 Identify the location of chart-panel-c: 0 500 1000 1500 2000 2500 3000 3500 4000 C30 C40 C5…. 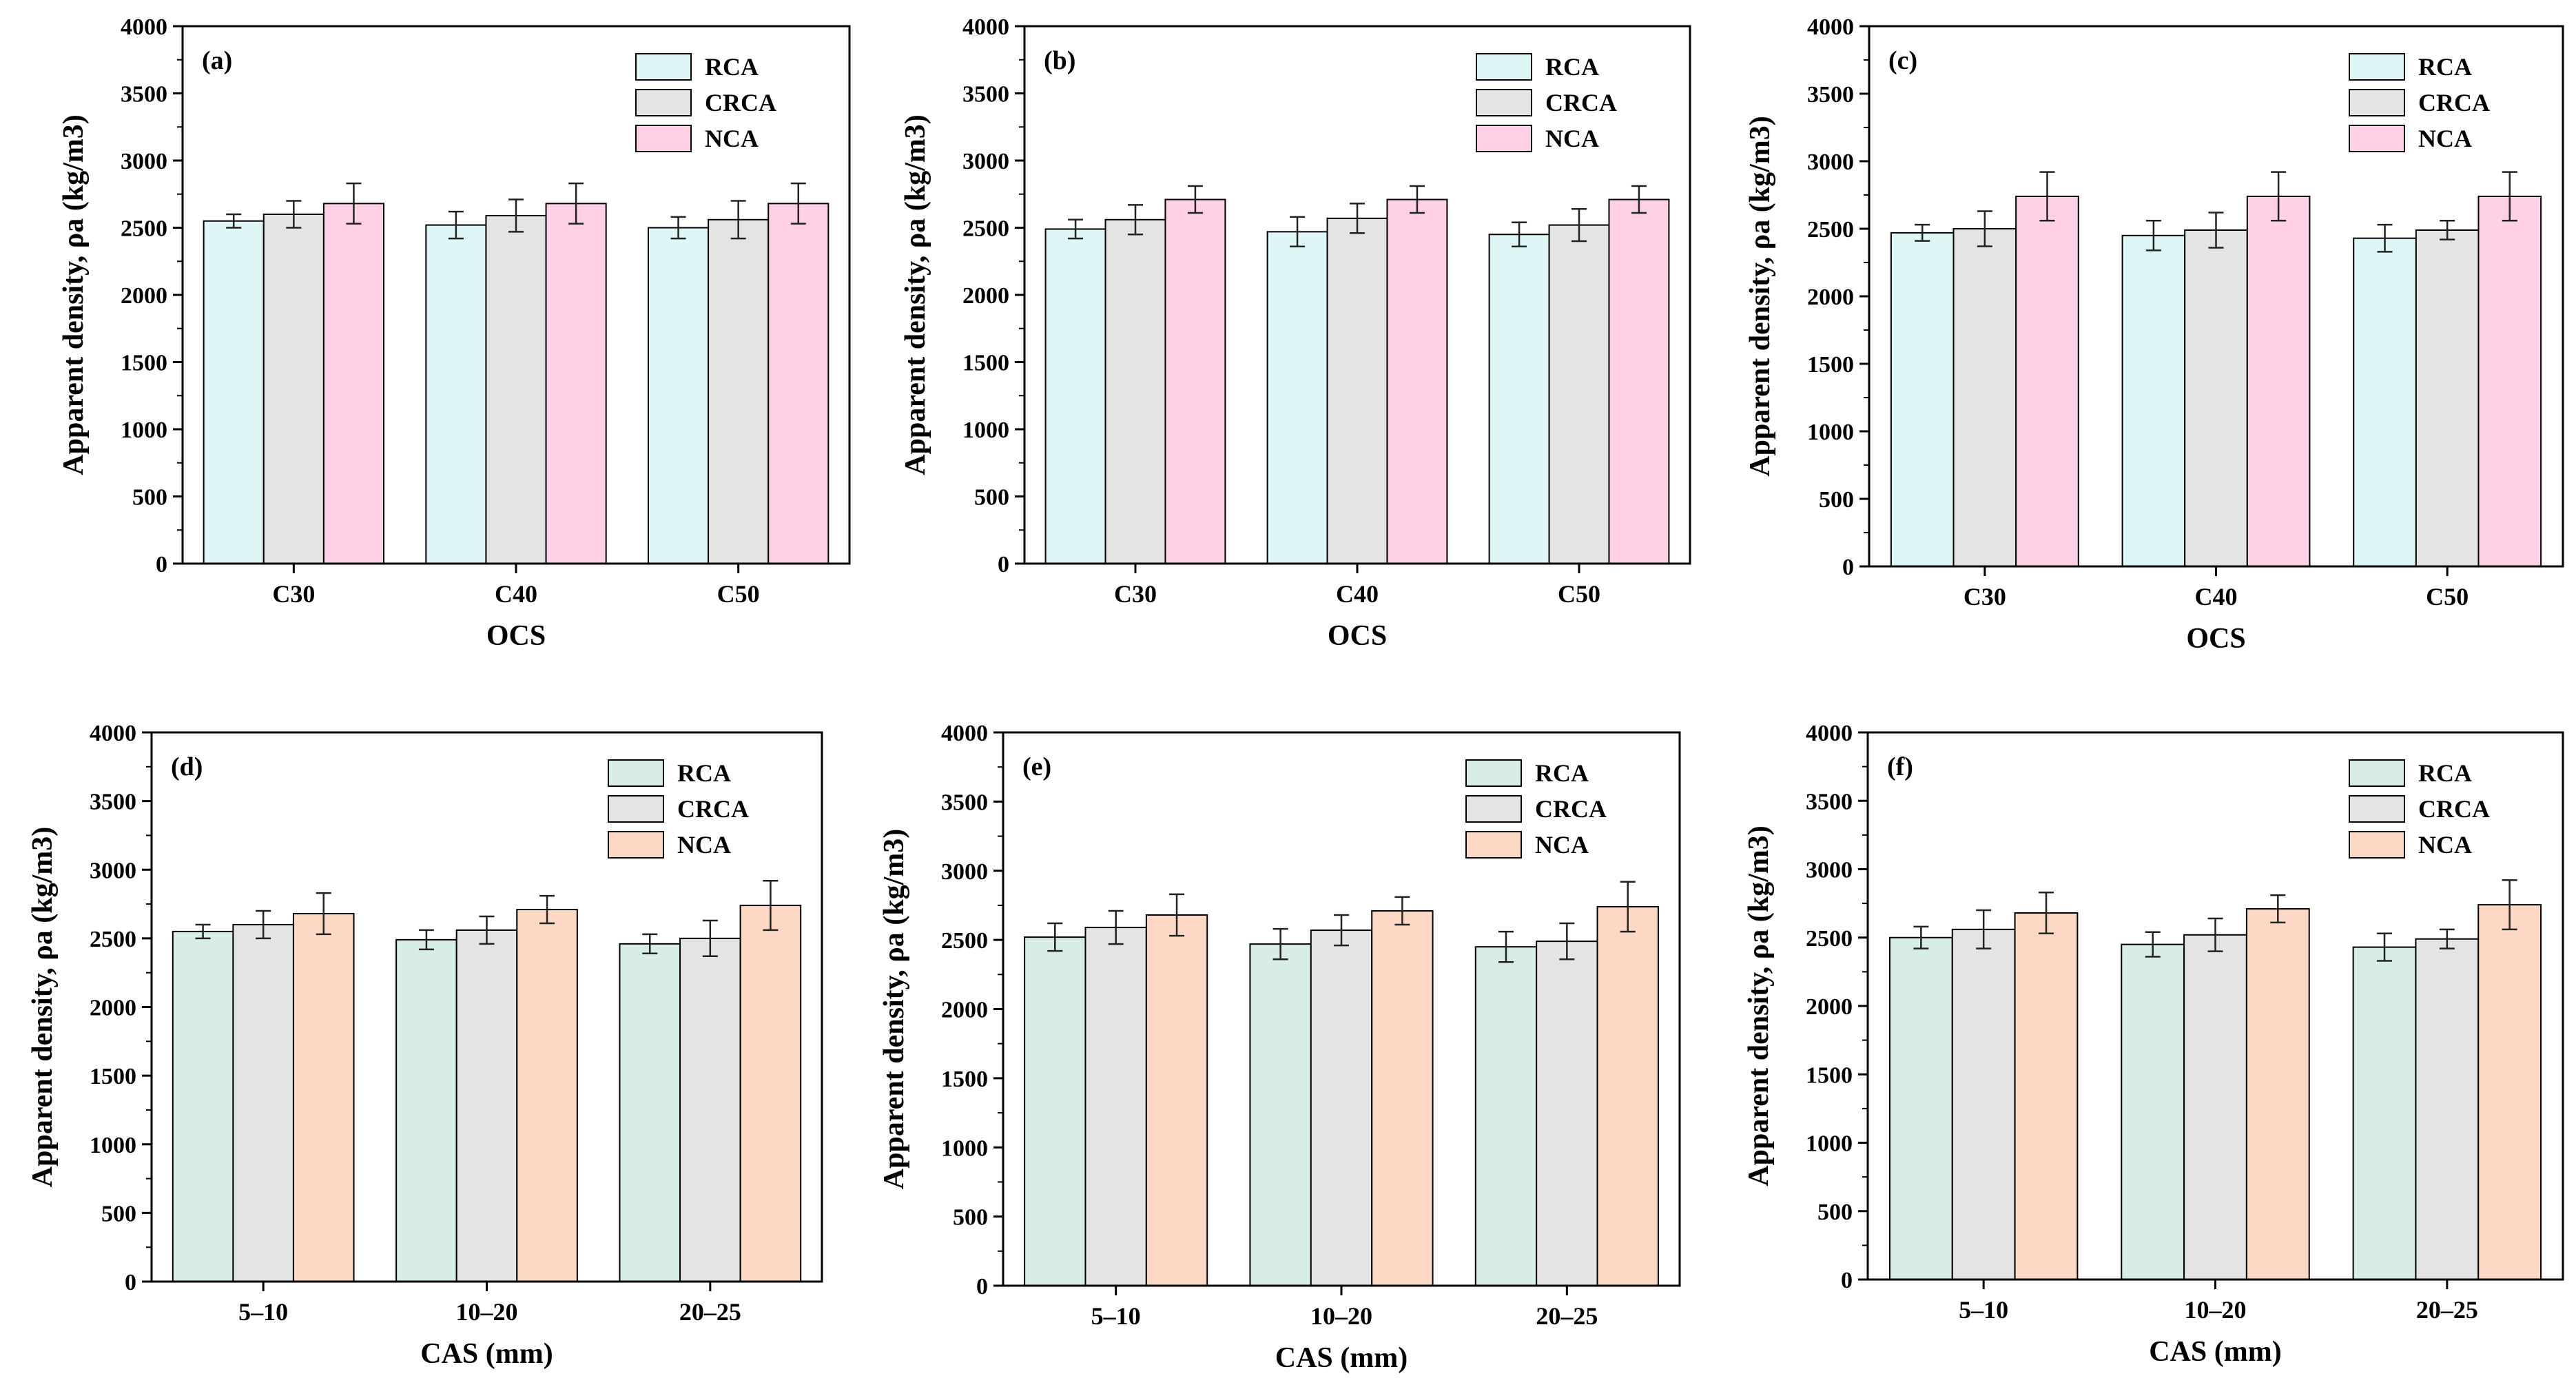
(2154, 334).